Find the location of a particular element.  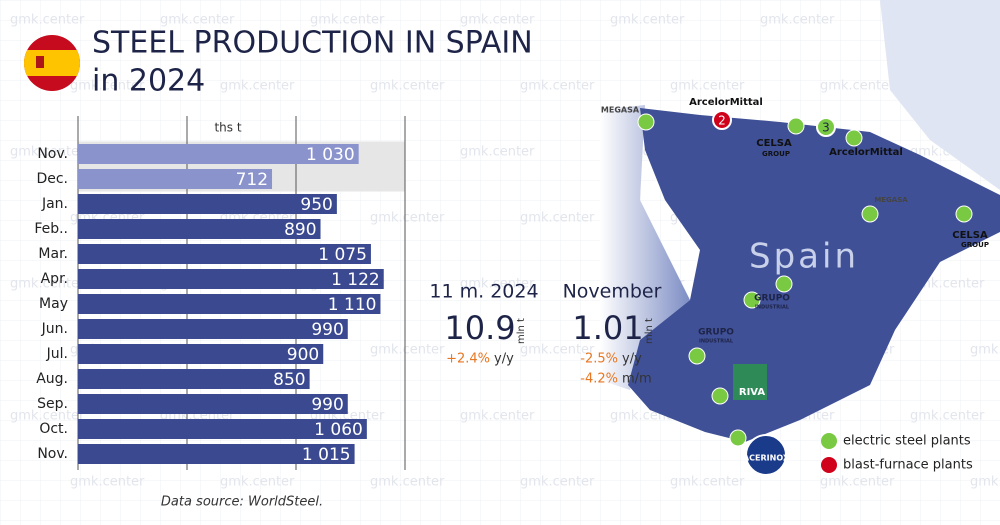

value-label: 1 060 is located at coordinates (338, 430).